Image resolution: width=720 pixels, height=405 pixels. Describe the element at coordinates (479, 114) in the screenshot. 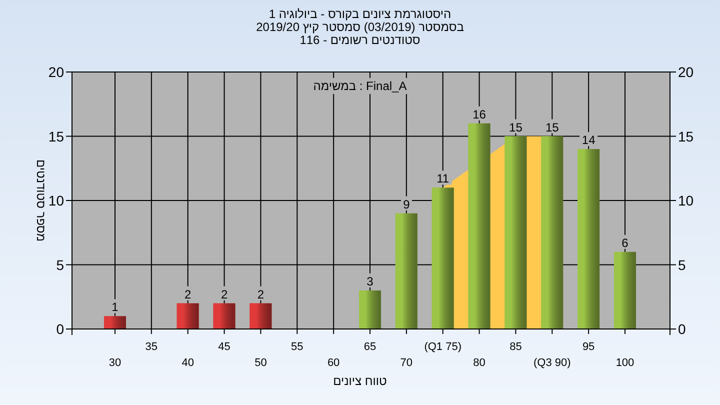

I see `data-label: 16` at that location.